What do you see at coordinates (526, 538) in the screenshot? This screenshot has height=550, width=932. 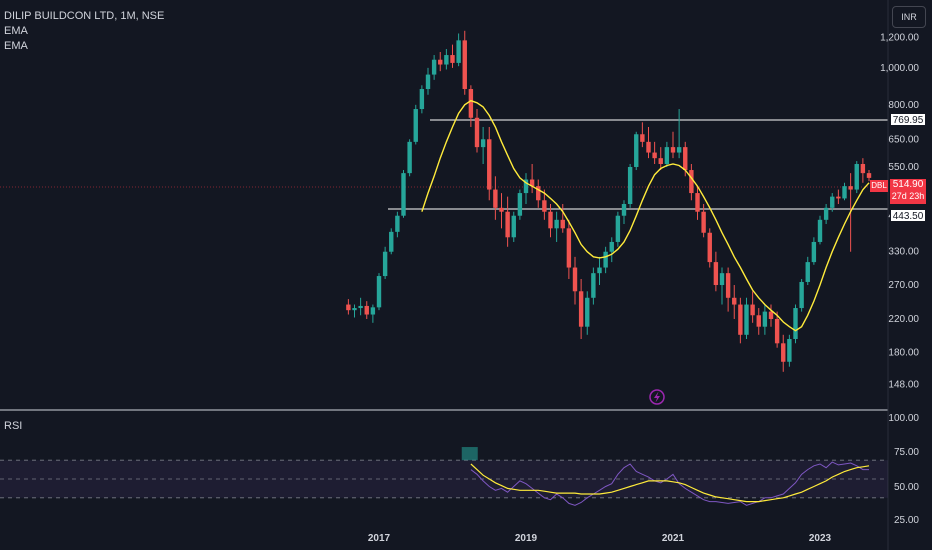 I see `time-tick: 2019` at bounding box center [526, 538].